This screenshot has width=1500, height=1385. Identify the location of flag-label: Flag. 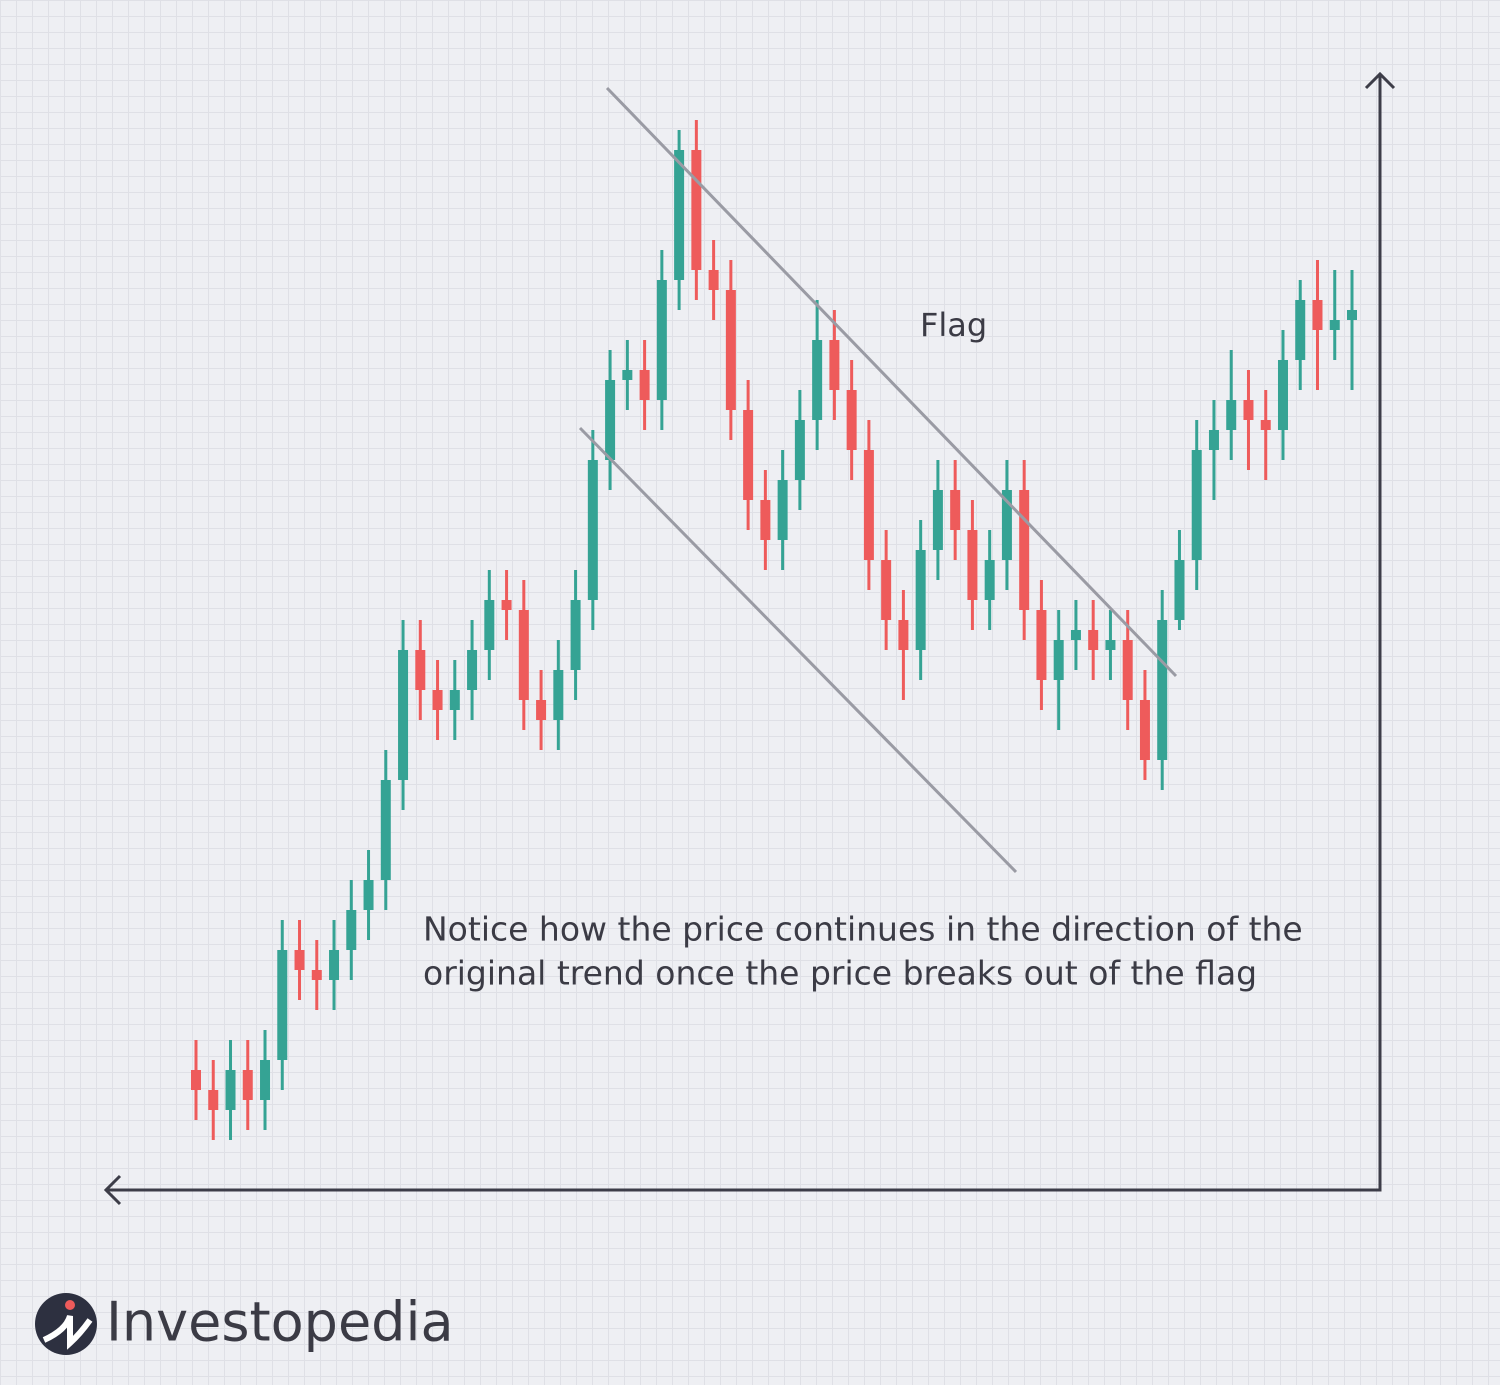
(953, 325).